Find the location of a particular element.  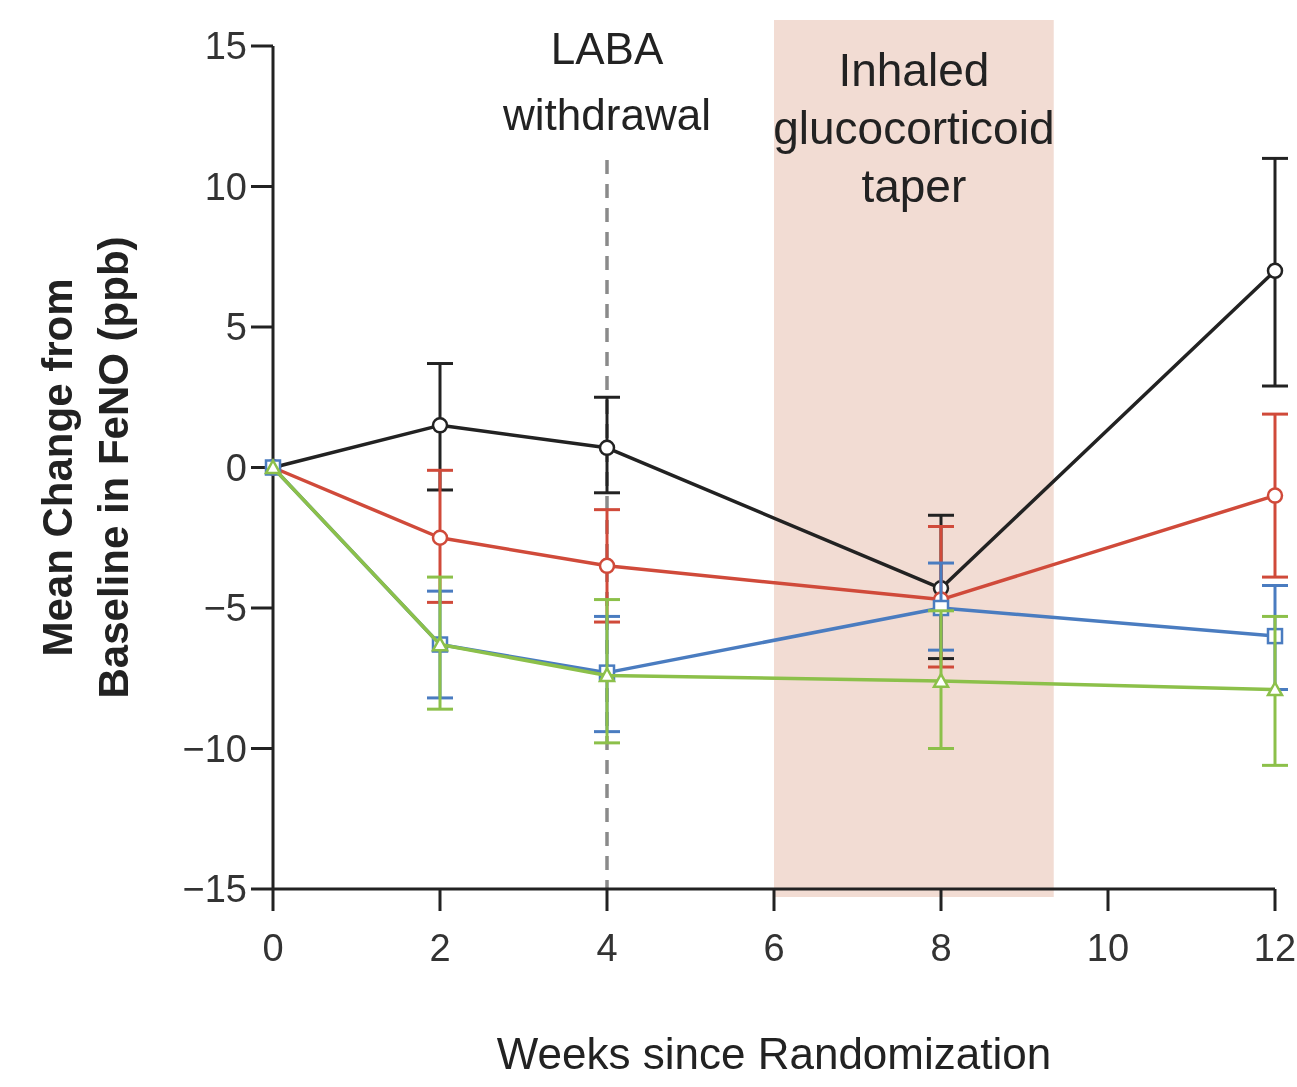

x-tick-label: 2 is located at coordinates (440, 948).